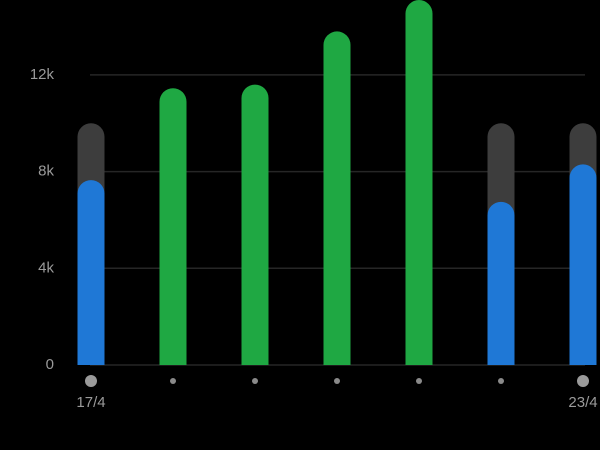 This screenshot has width=600, height=450. I want to click on y-tick-label: 8k, so click(46, 171).